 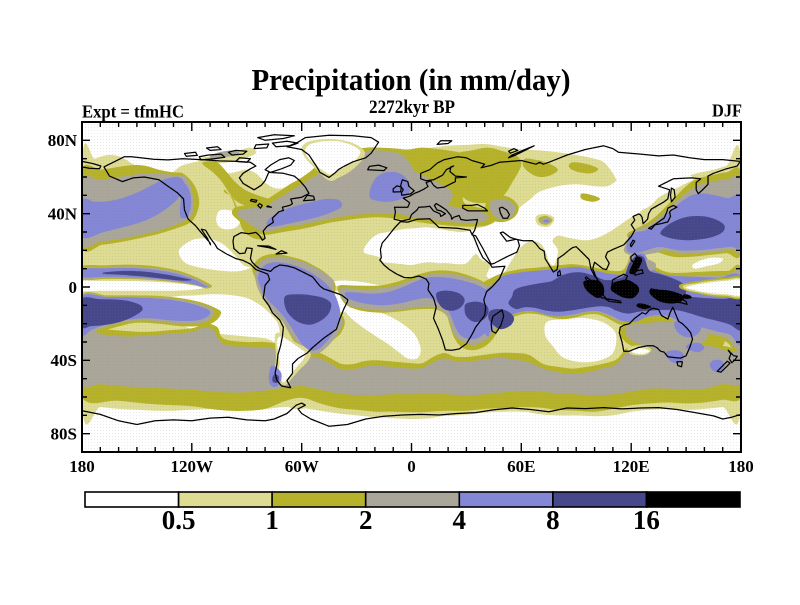 What do you see at coordinates (179, 520) in the screenshot?
I see `svg-text: 0.5` at bounding box center [179, 520].